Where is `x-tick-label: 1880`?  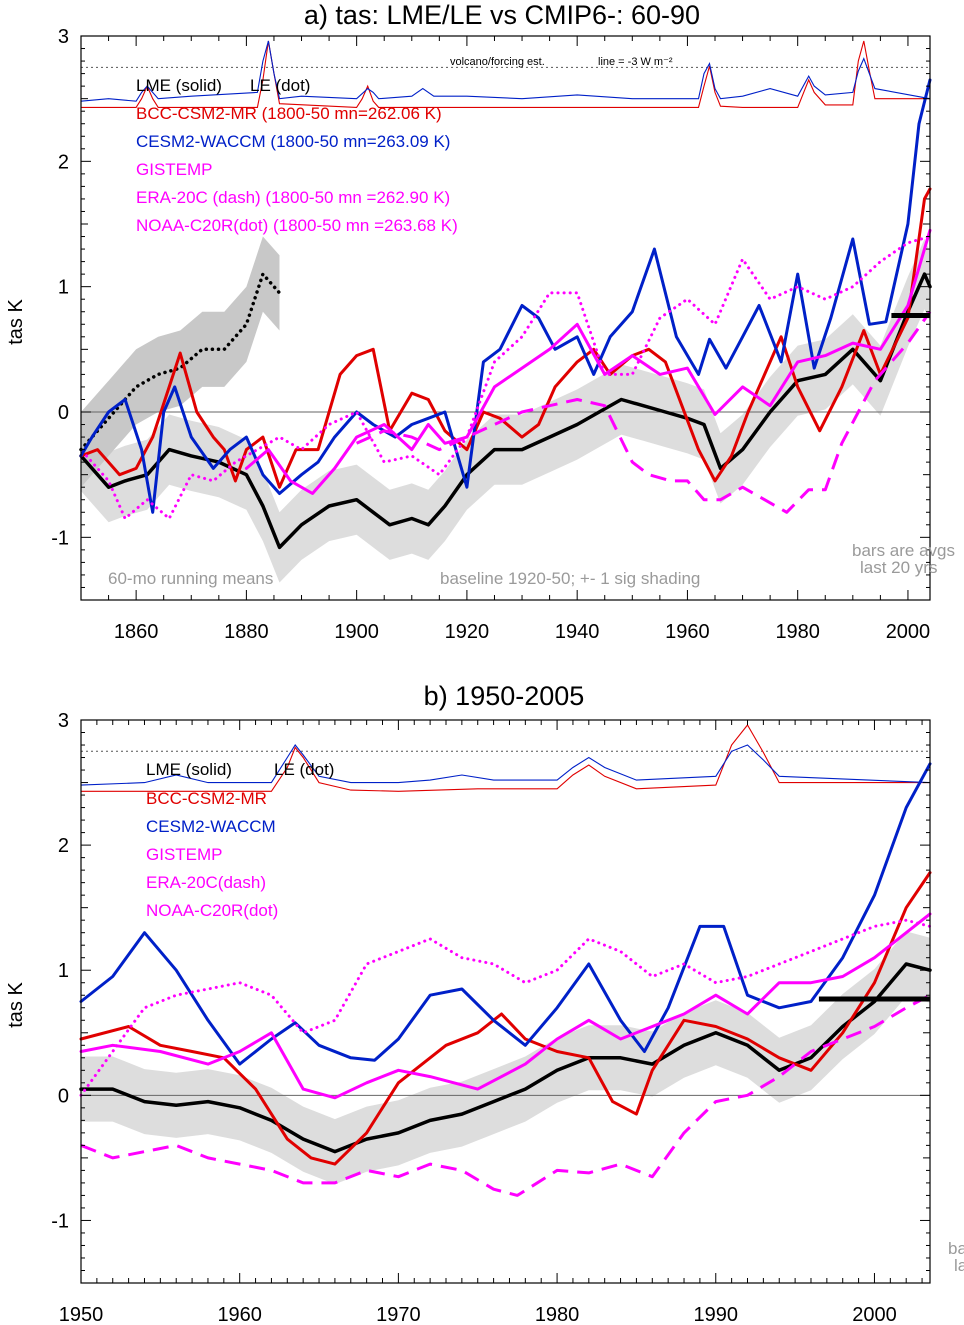
x-tick-label: 1880 is located at coordinates (246, 632).